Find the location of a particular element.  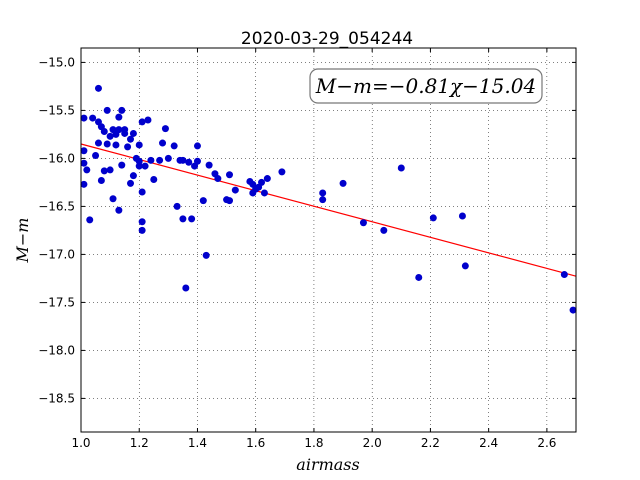

x-tick-label: 1.2 is located at coordinates (139, 443).